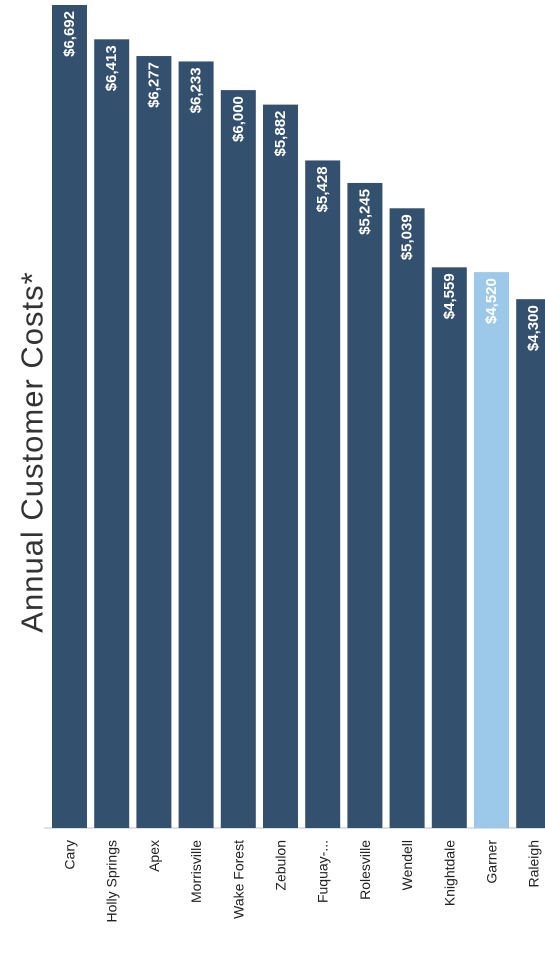 This screenshot has width=545, height=962. I want to click on bar-fuquay, so click(323, 494).